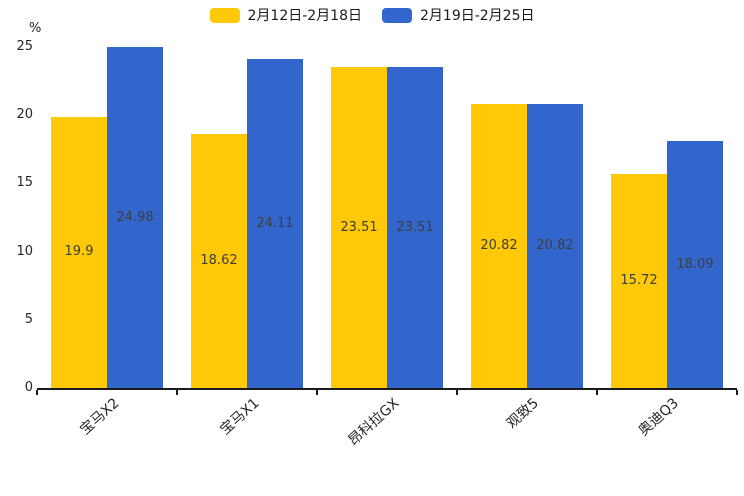  I want to click on x-axis-label: 昂科拉GX, so click(373, 422).